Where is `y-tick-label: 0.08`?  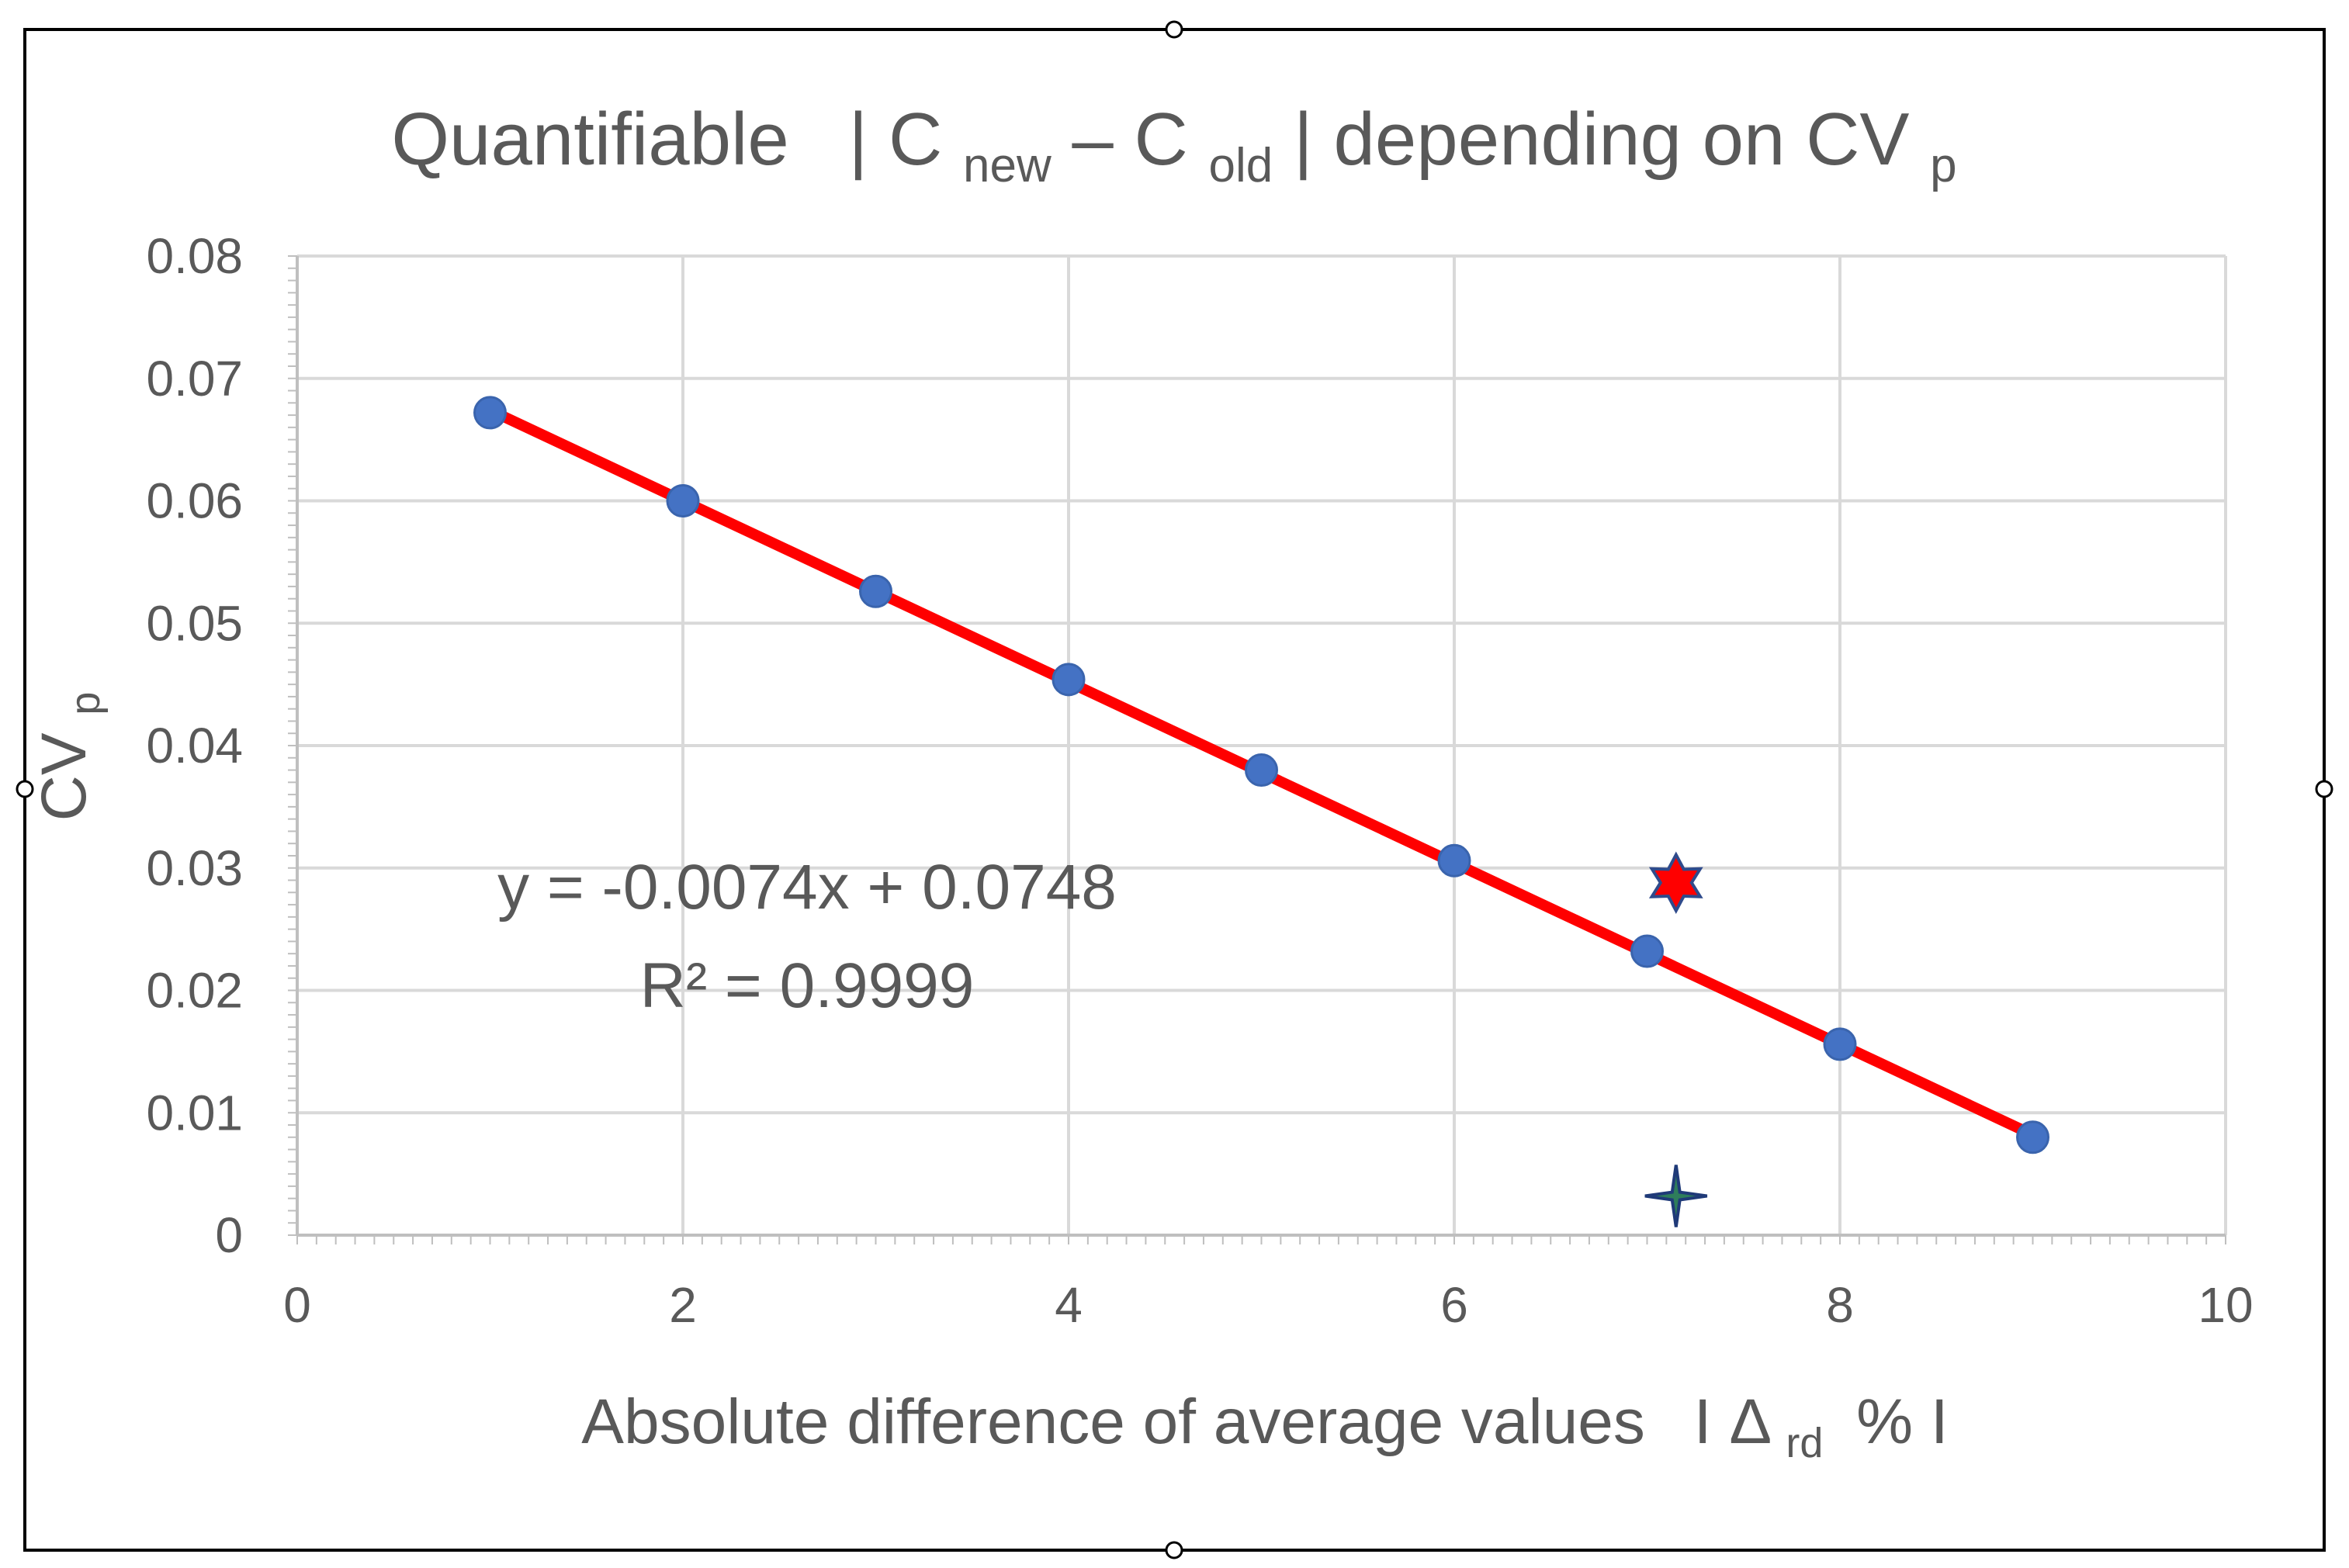
y-tick-label: 0.08 is located at coordinates (194, 256).